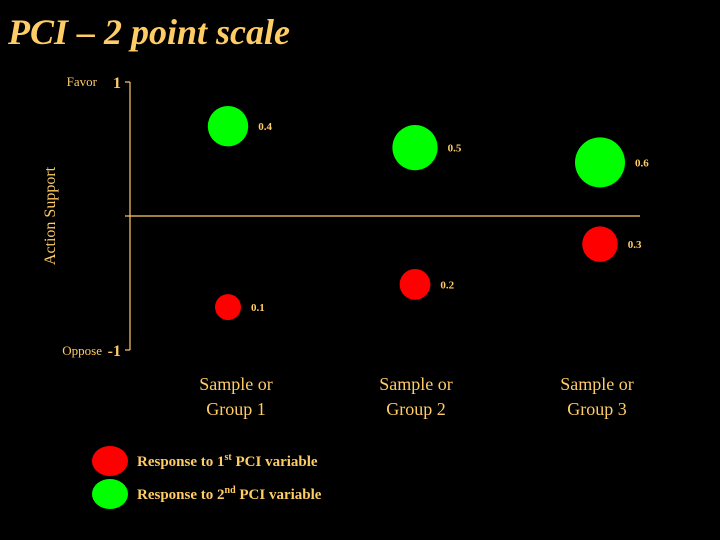 The width and height of the screenshot is (720, 540). Describe the element at coordinates (597, 396) in the screenshot. I see `x-category-label-3: Sample or Group 3` at that location.